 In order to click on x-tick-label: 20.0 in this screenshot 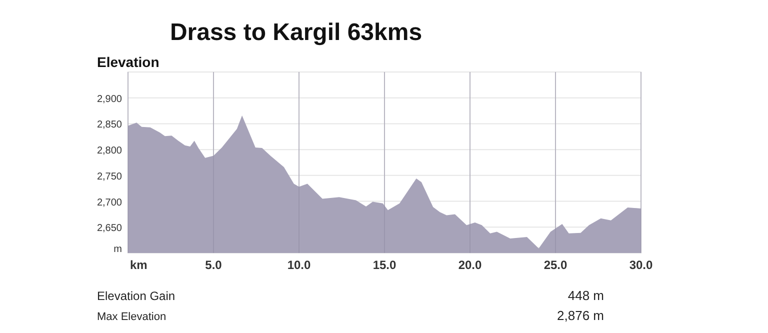, I will do `click(470, 265)`.